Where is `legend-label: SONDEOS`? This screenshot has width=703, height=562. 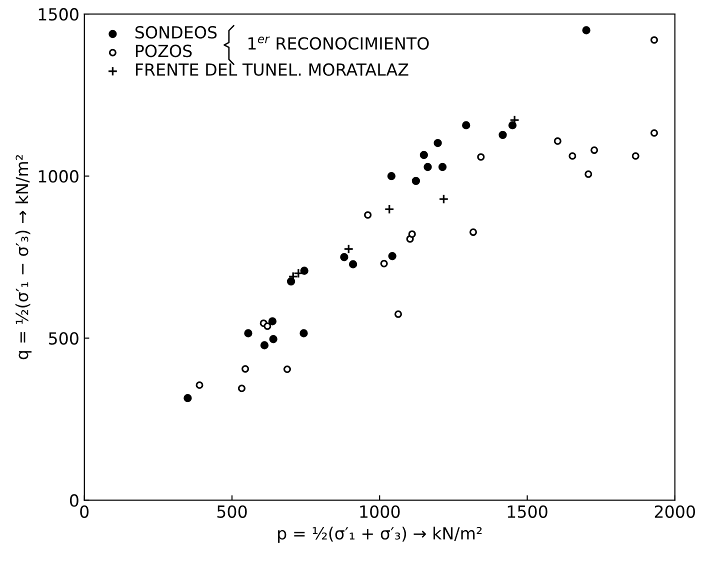 legend-label: SONDEOS is located at coordinates (176, 32).